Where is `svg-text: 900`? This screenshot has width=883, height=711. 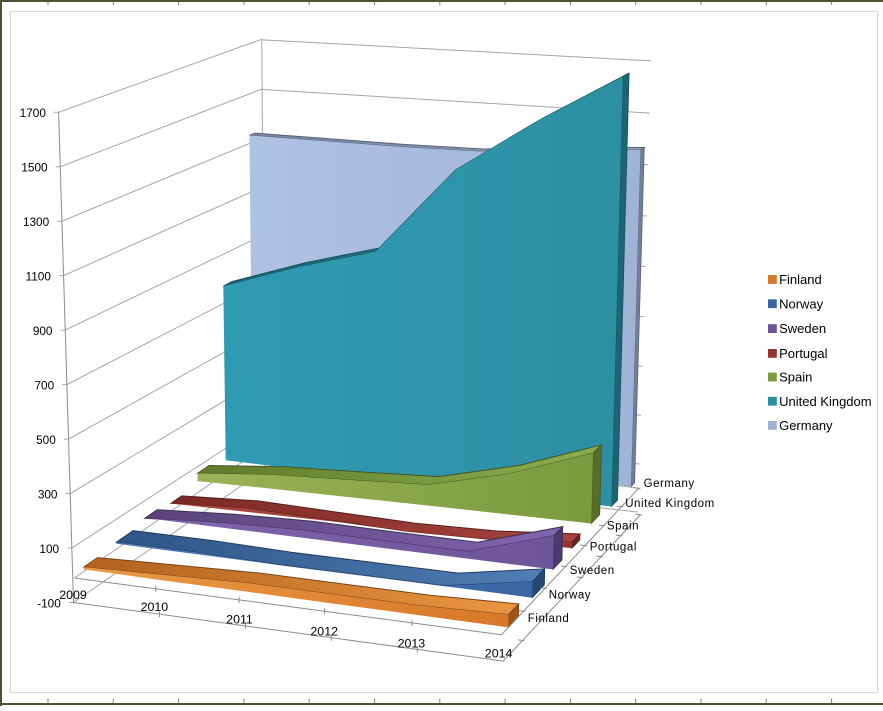 svg-text: 900 is located at coordinates (43, 331).